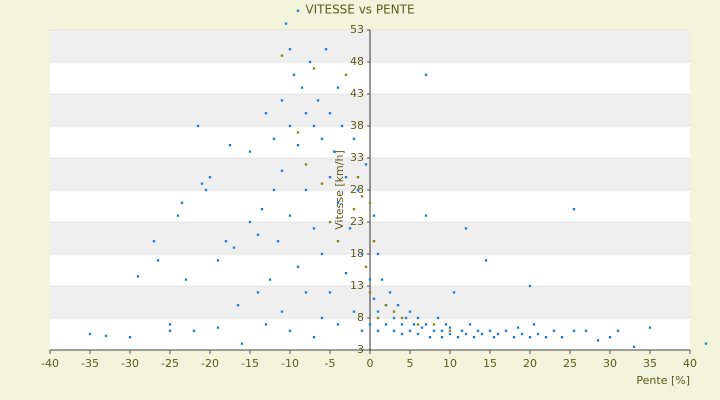  Describe the element at coordinates (490, 363) in the screenshot. I see `x-tick-label: 15` at that location.